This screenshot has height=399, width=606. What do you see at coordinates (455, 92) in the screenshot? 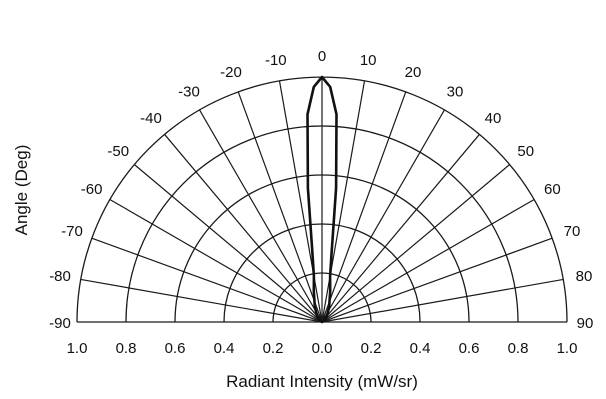
I see `angle-tick-label: 30` at bounding box center [455, 92].